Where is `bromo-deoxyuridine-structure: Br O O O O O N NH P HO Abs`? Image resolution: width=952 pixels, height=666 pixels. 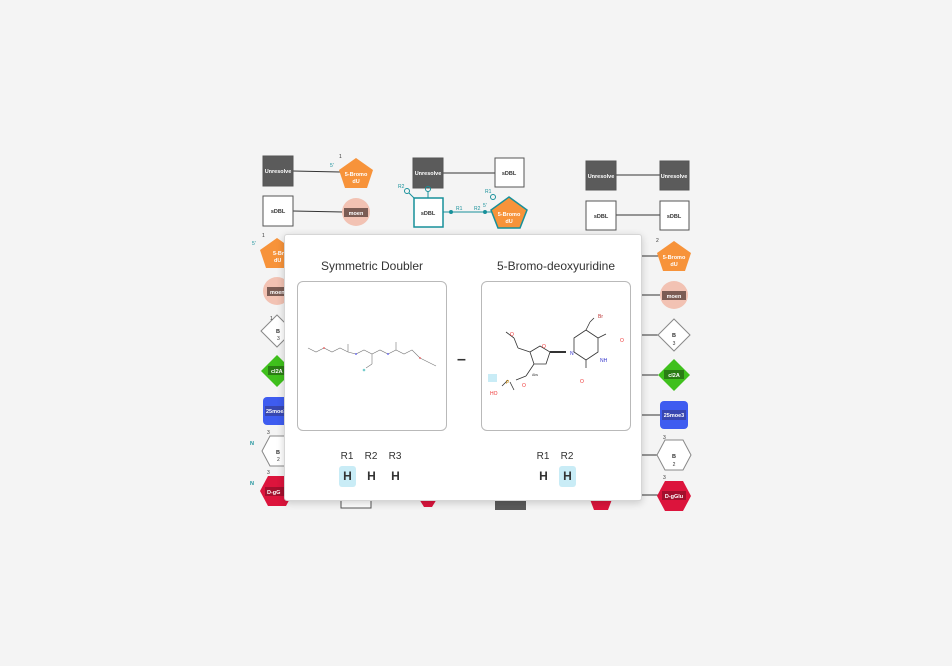 bromo-deoxyuridine-structure: Br O O O O O N NH P HO Abs is located at coordinates (556, 355).